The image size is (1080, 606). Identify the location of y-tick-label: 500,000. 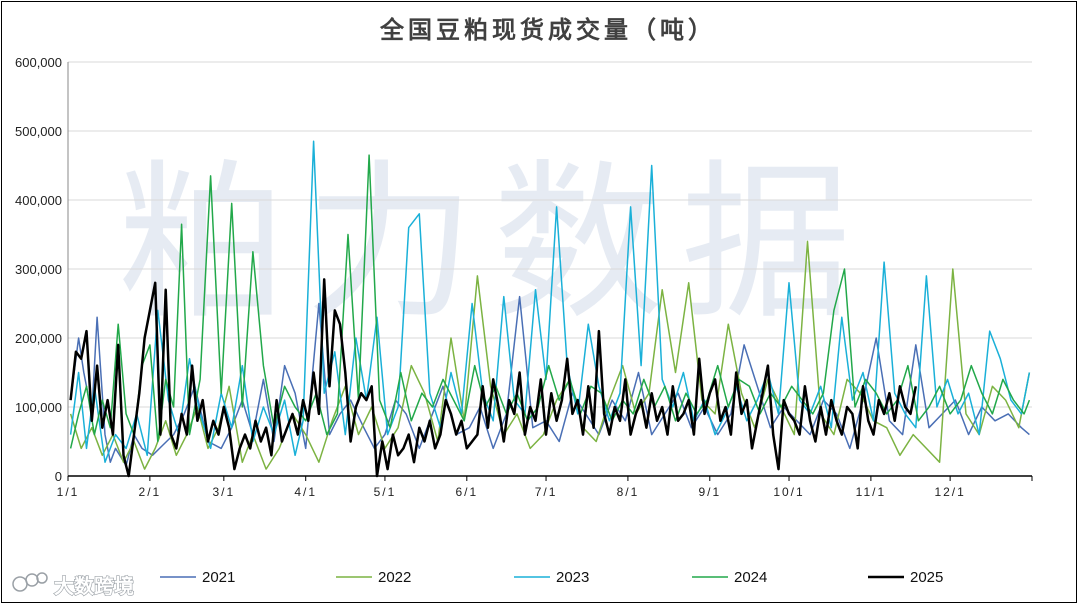
(38, 131).